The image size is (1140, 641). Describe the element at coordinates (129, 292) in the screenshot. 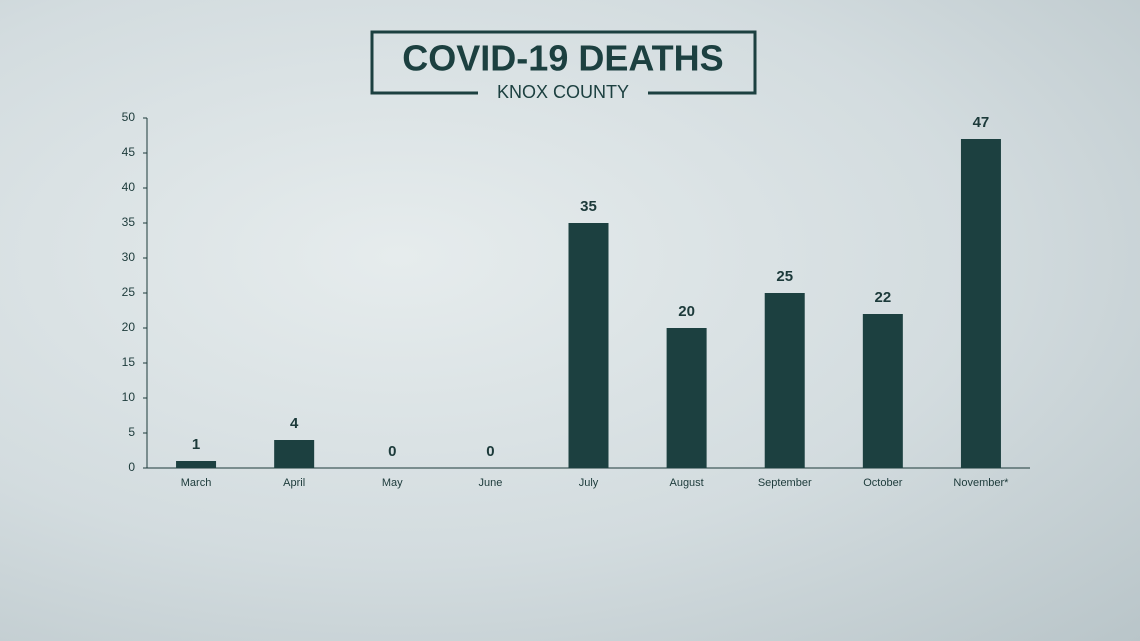

I see `y-tick-label: 25` at that location.